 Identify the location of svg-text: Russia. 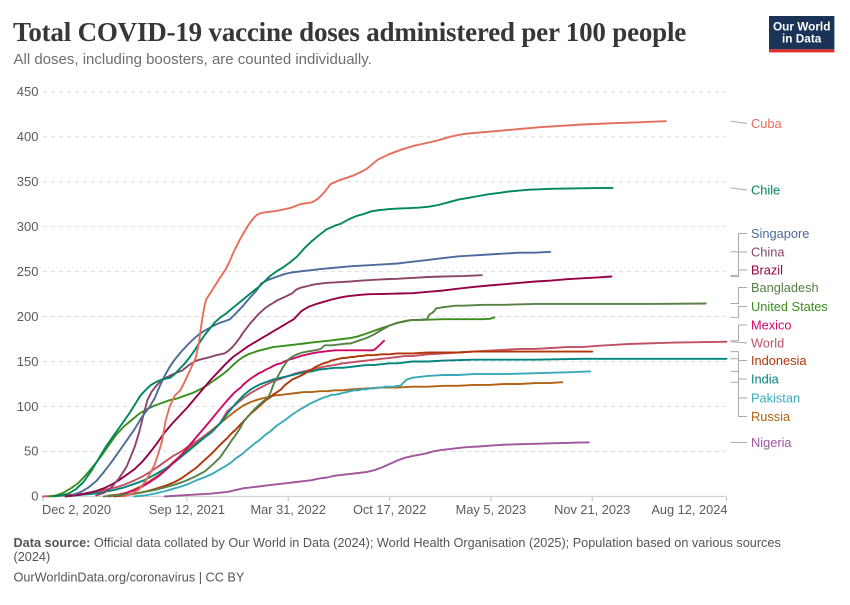
(771, 416).